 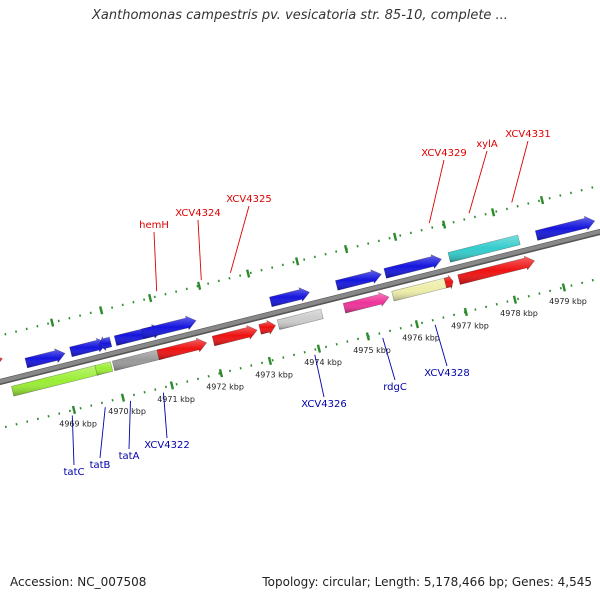 I want to click on gene-XCV4329-shading, so click(x=449, y=282).